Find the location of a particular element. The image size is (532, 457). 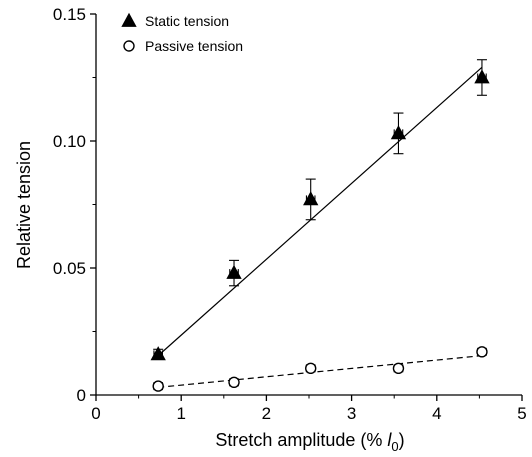

legend-label-static: Static tension is located at coordinates (187, 21).